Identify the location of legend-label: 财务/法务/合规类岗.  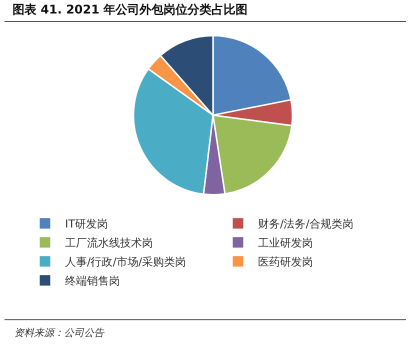
(306, 224).